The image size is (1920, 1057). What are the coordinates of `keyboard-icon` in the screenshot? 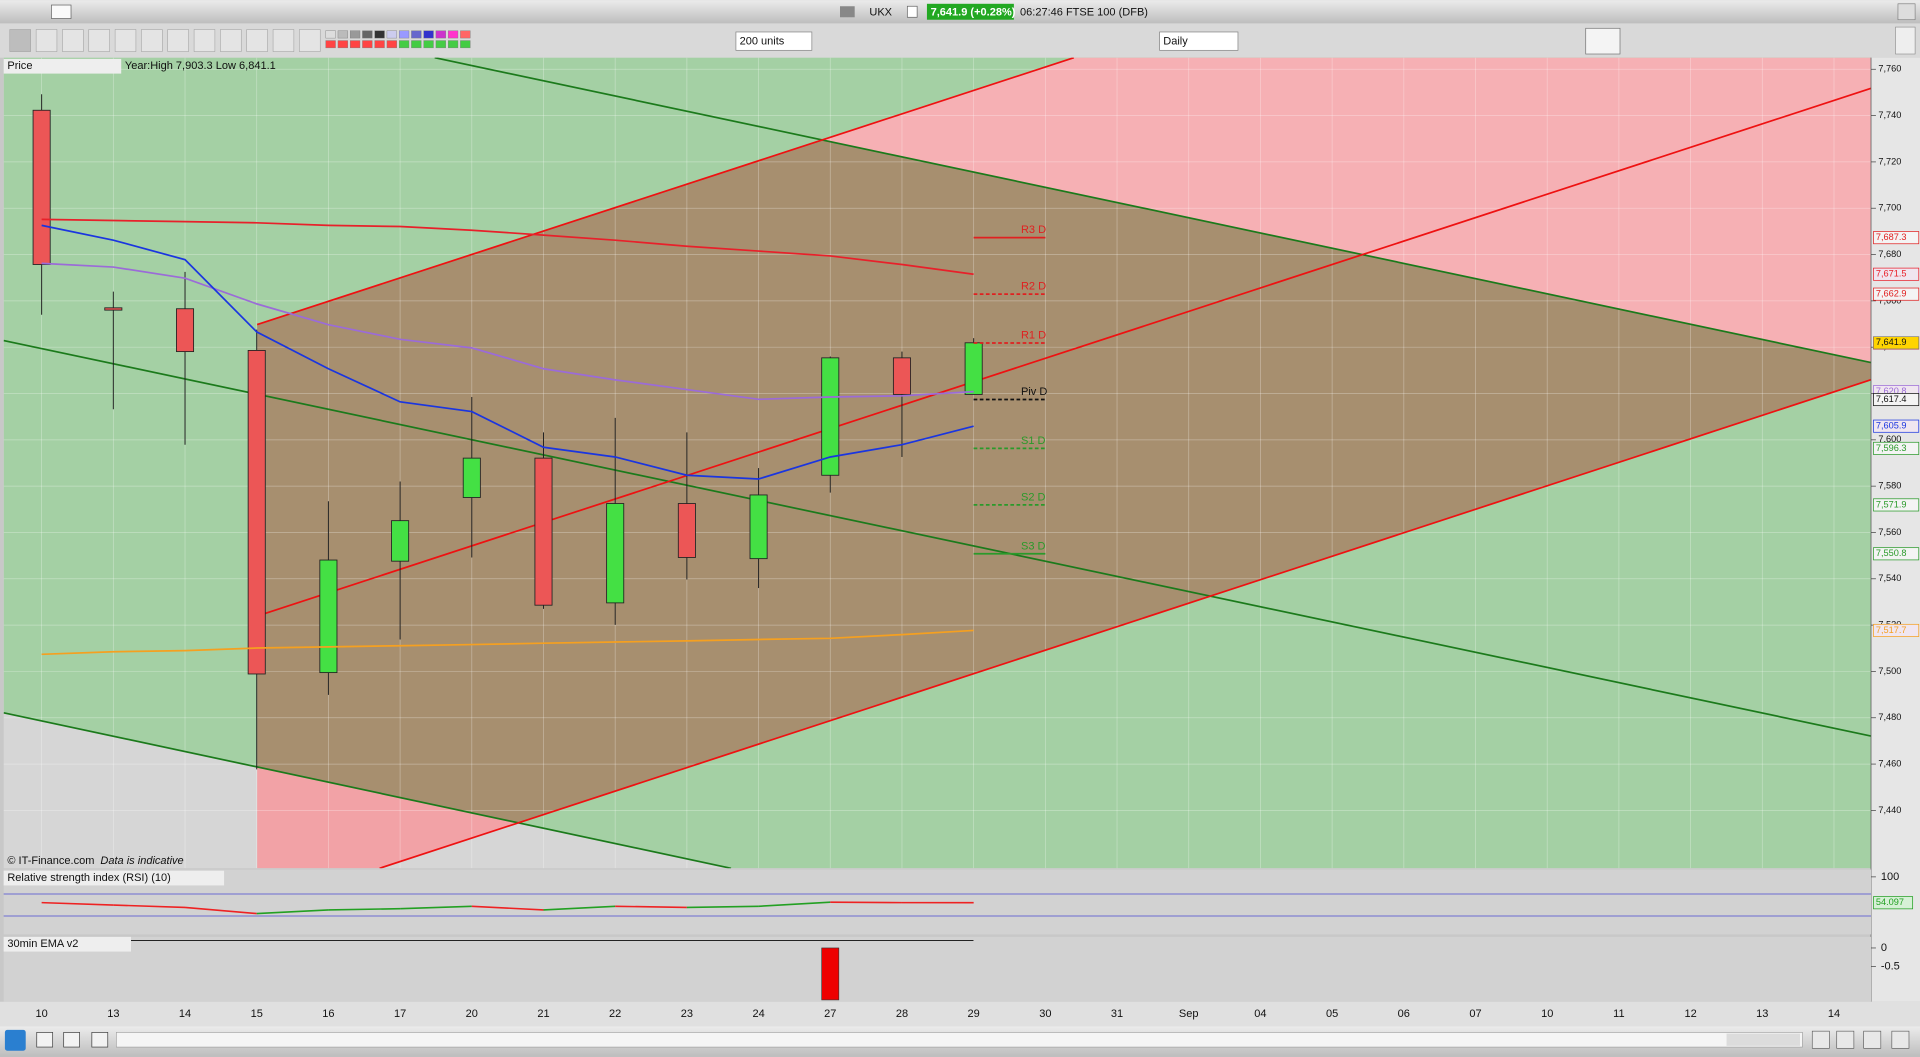 It's located at (61, 11).